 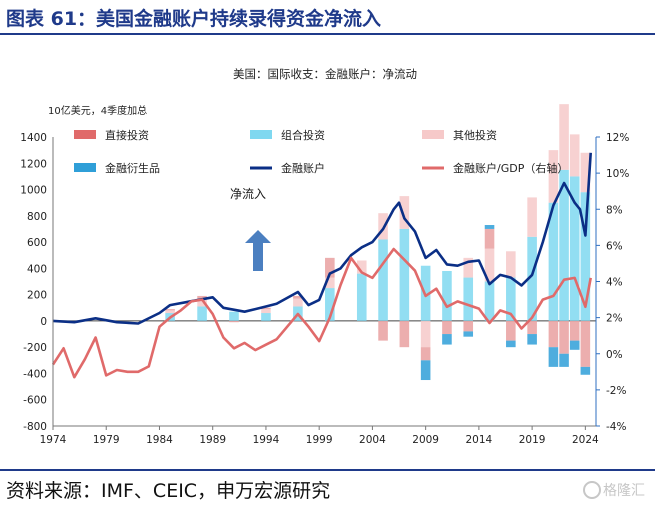 I want to click on y-tick-label: 400, so click(x=37, y=269).